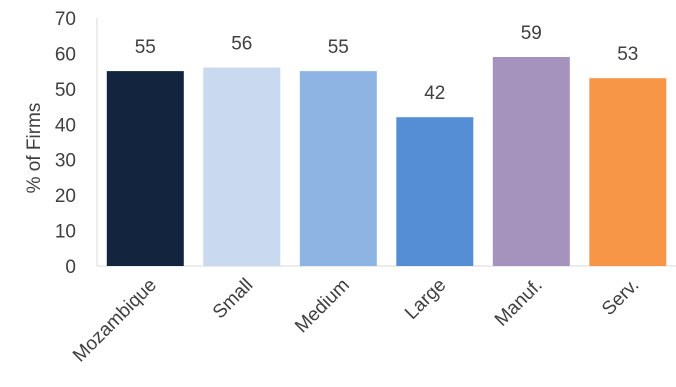 Image resolution: width=676 pixels, height=387 pixels. What do you see at coordinates (65, 54) in the screenshot?
I see `y-tick-label: 60` at bounding box center [65, 54].